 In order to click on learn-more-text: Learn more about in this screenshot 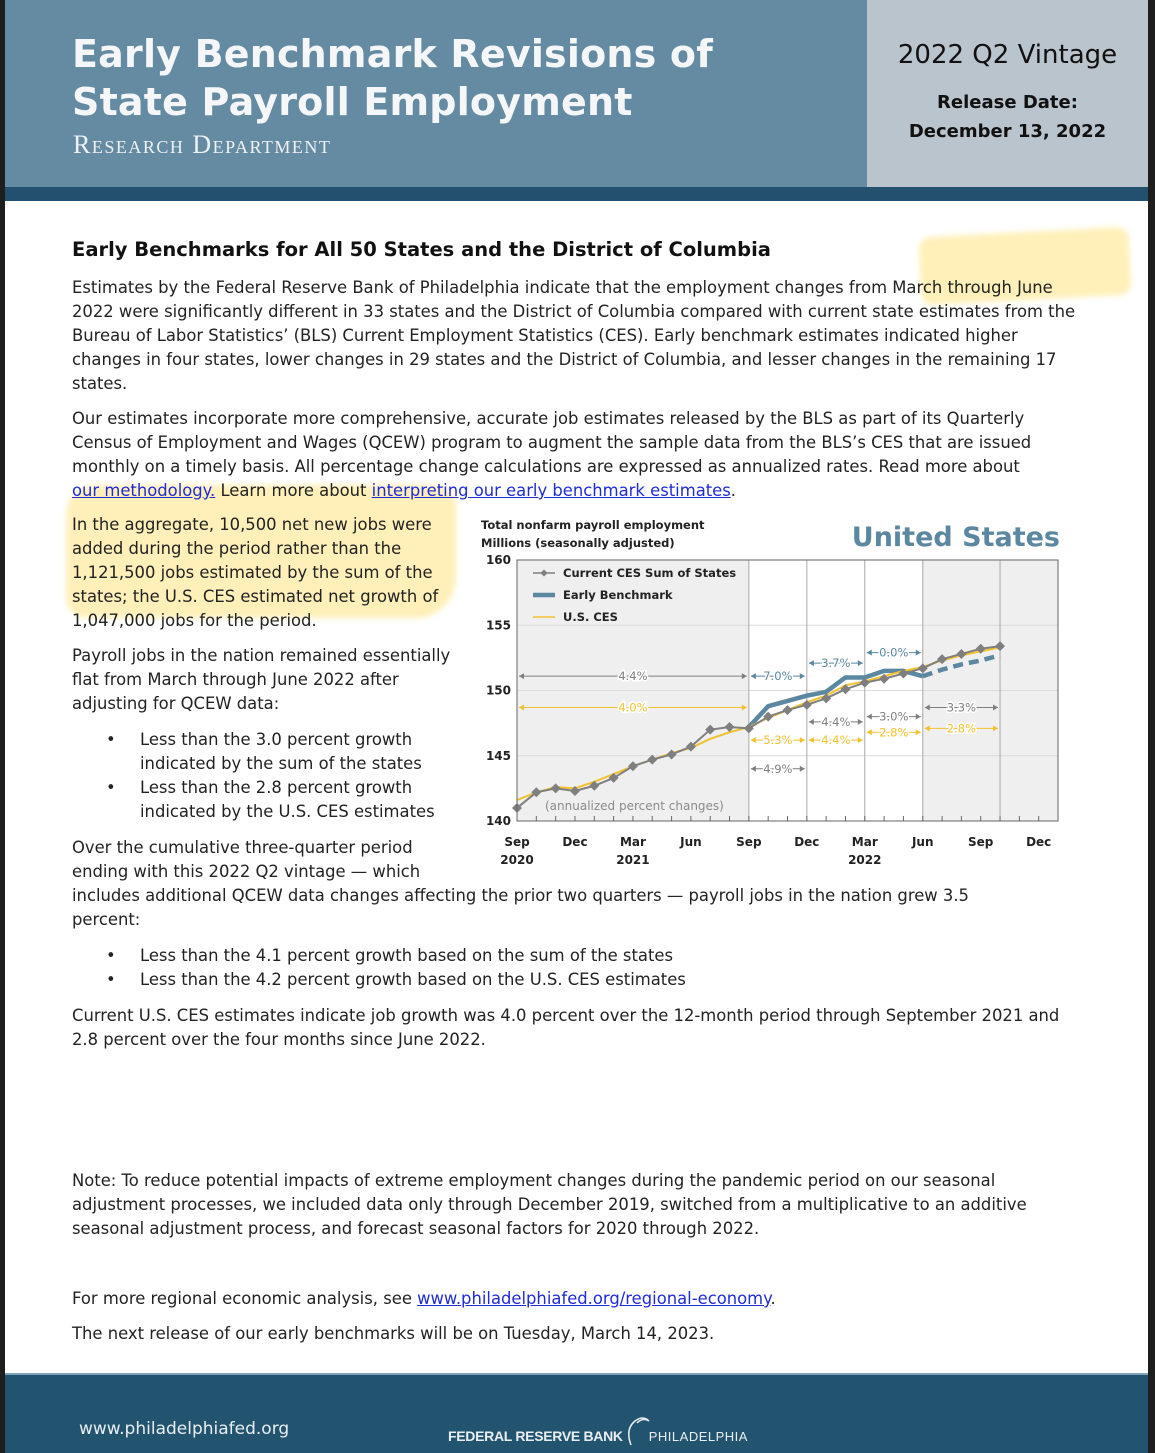, I will do `click(293, 490)`.